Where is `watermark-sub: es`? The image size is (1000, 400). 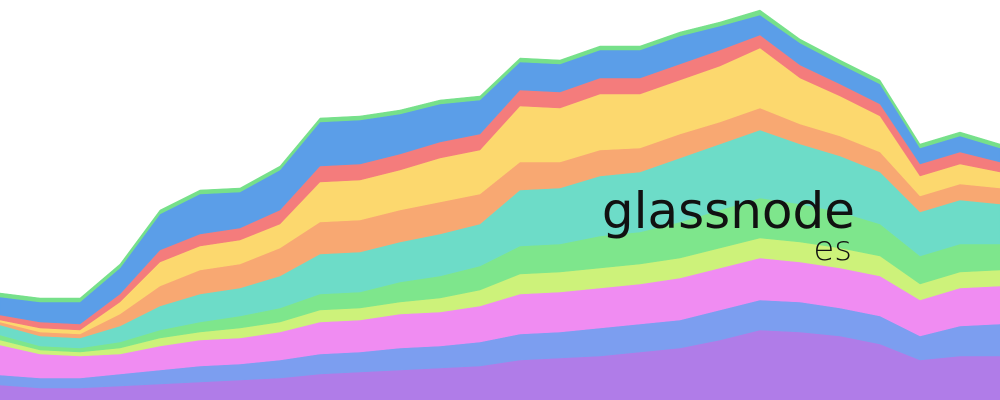
watermark-sub: es is located at coordinates (832, 249).